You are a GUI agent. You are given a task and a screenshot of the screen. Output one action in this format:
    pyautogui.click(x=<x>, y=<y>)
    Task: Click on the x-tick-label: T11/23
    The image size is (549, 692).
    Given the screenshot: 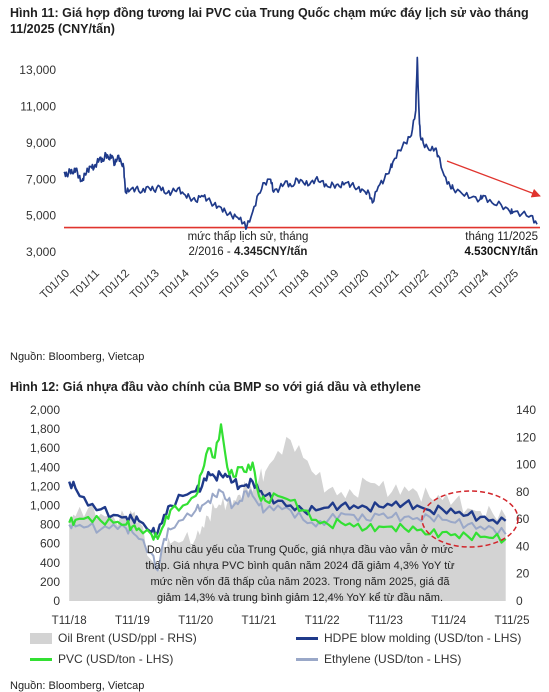 What is the action you would take?
    pyautogui.click(x=385, y=621)
    